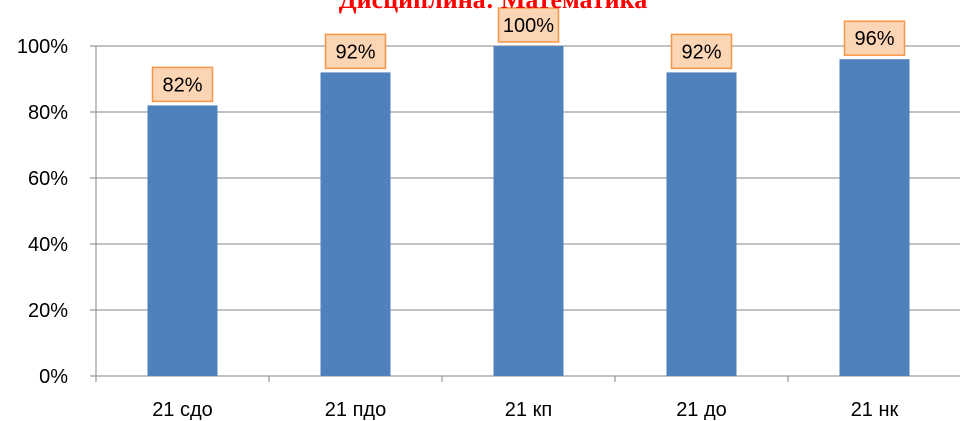 The height and width of the screenshot is (421, 960). Describe the element at coordinates (53, 377) in the screenshot. I see `y-tick-label: 0%` at that location.